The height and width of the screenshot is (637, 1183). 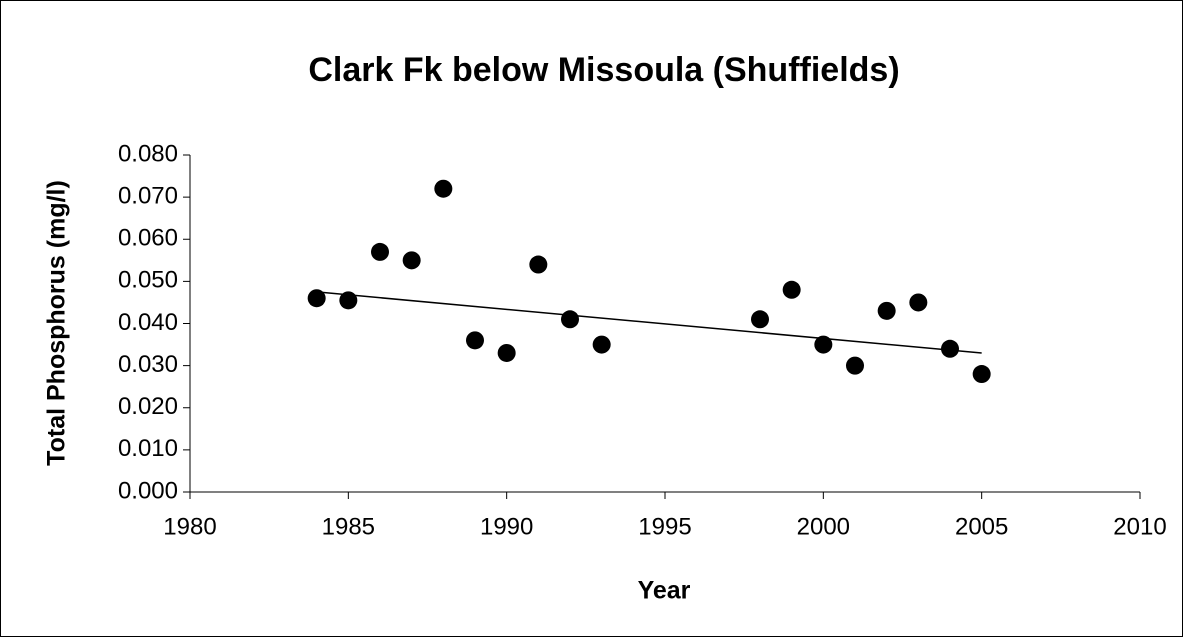 I want to click on x-axis-label: Year, so click(x=664, y=591).